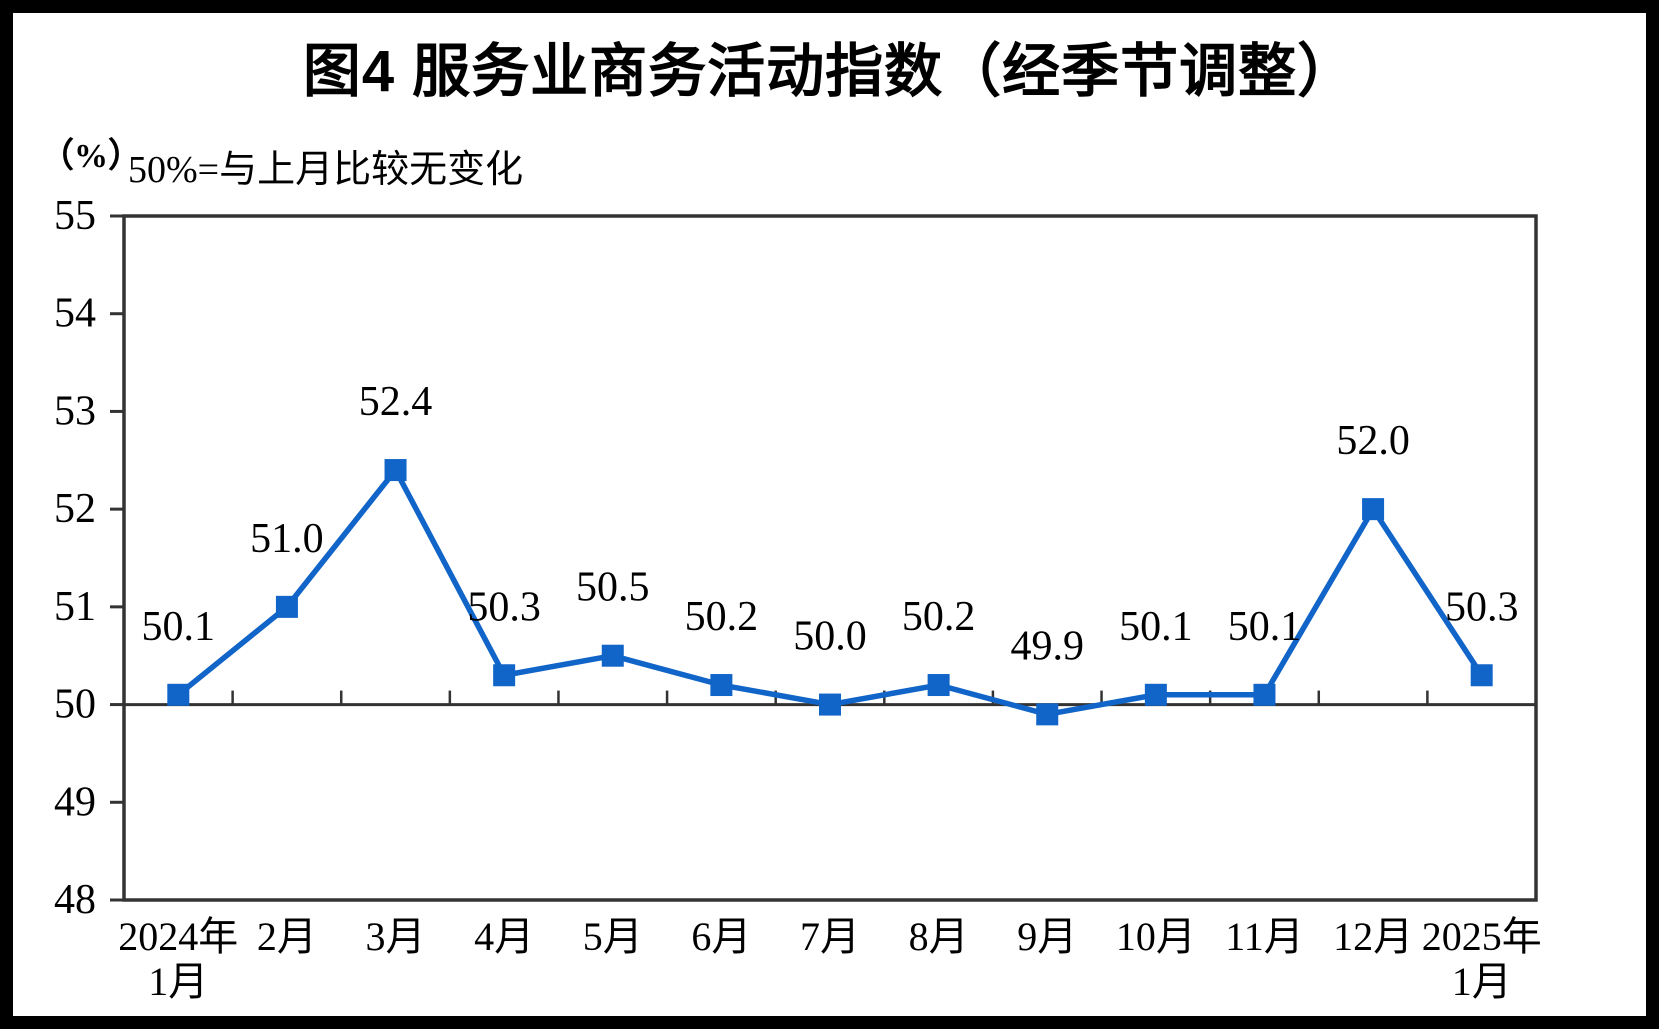 This screenshot has width=1659, height=1029. I want to click on y-axis-unit-label: （%）, so click(91, 156).